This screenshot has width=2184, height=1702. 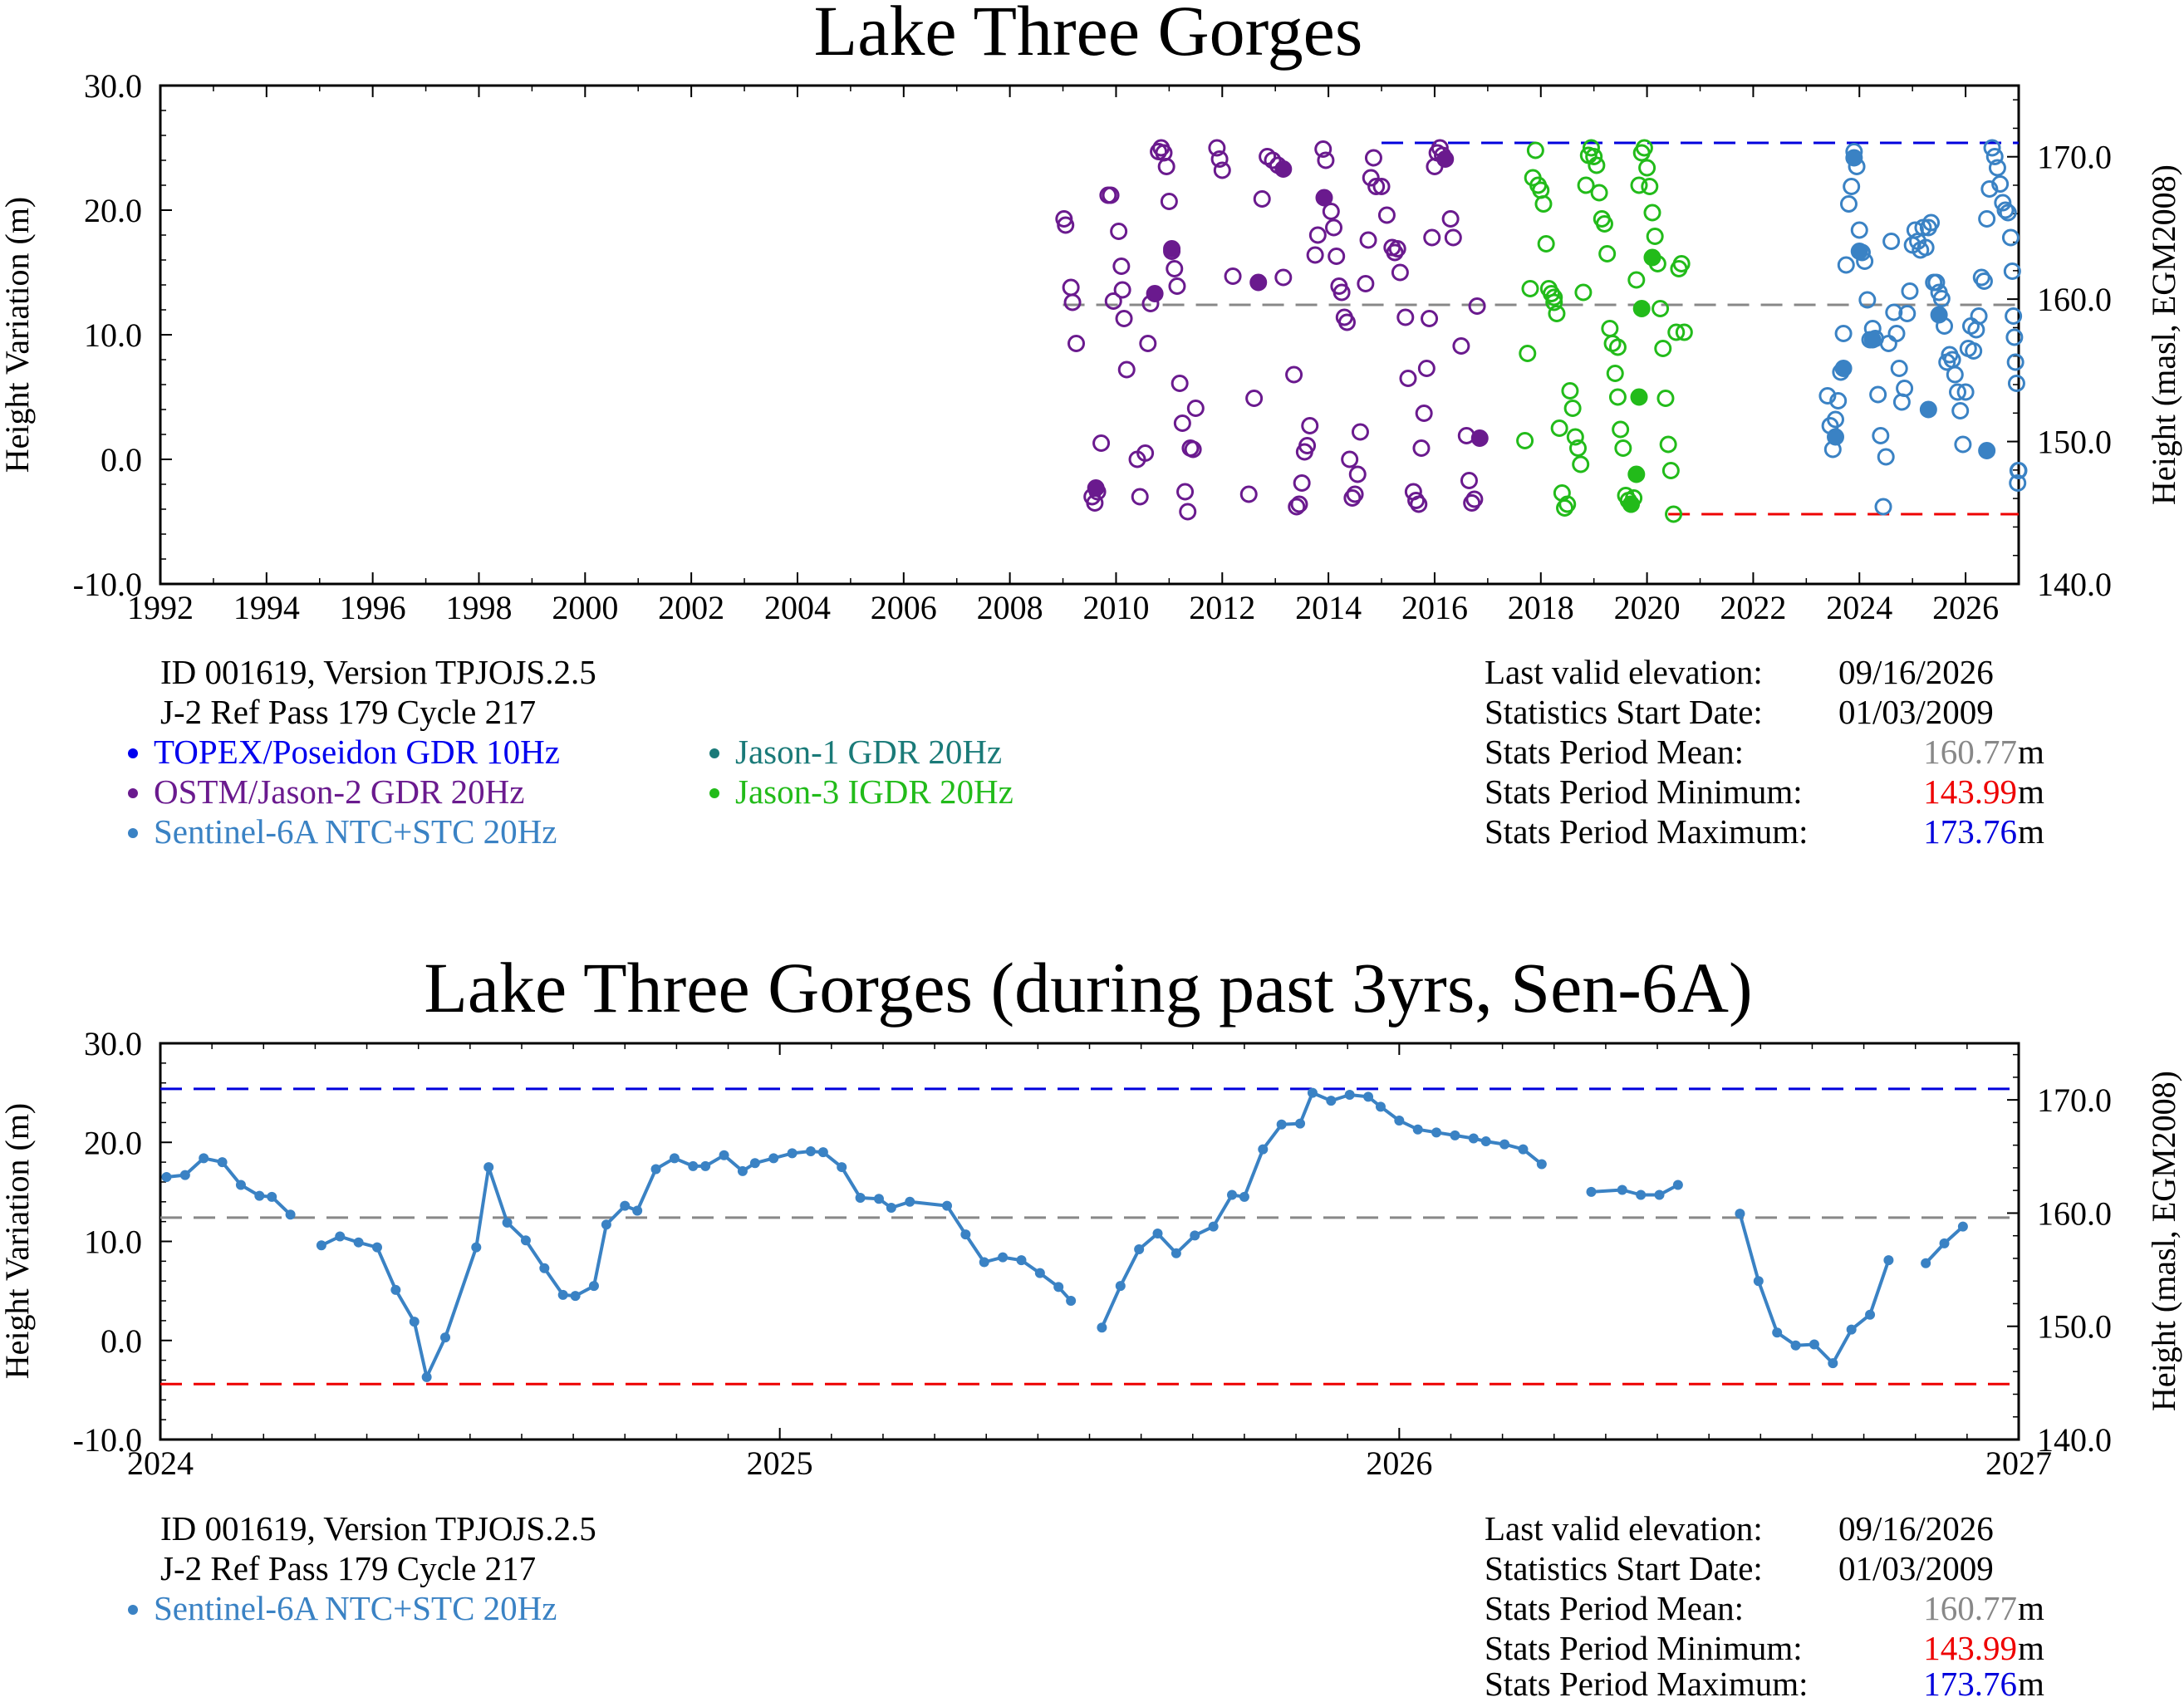 I want to click on bottom-y-tick-labels: 30.0 20.0 10.0 0.0 -10.0, so click(x=107, y=1242).